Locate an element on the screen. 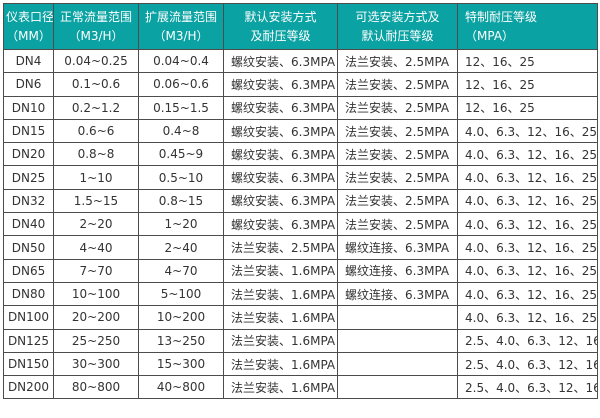  cell-extended_range: 1~20 is located at coordinates (181, 224).